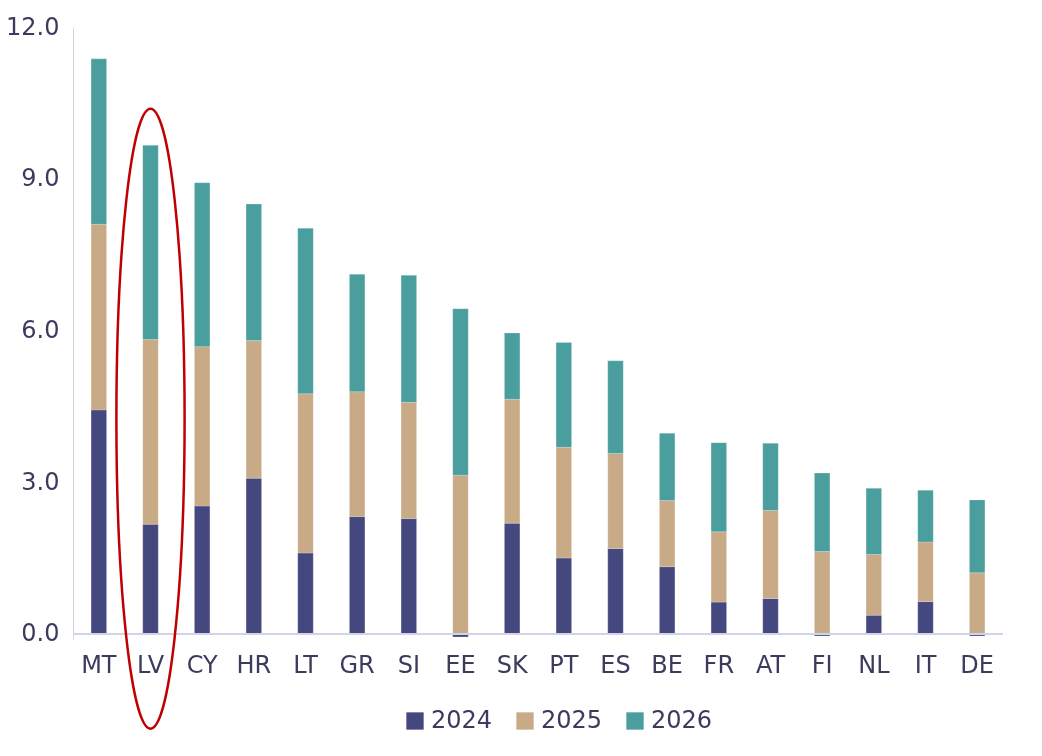 This screenshot has height=756, width=1042. Describe the element at coordinates (357, 664) in the screenshot. I see `x-tick-label: GR` at that location.